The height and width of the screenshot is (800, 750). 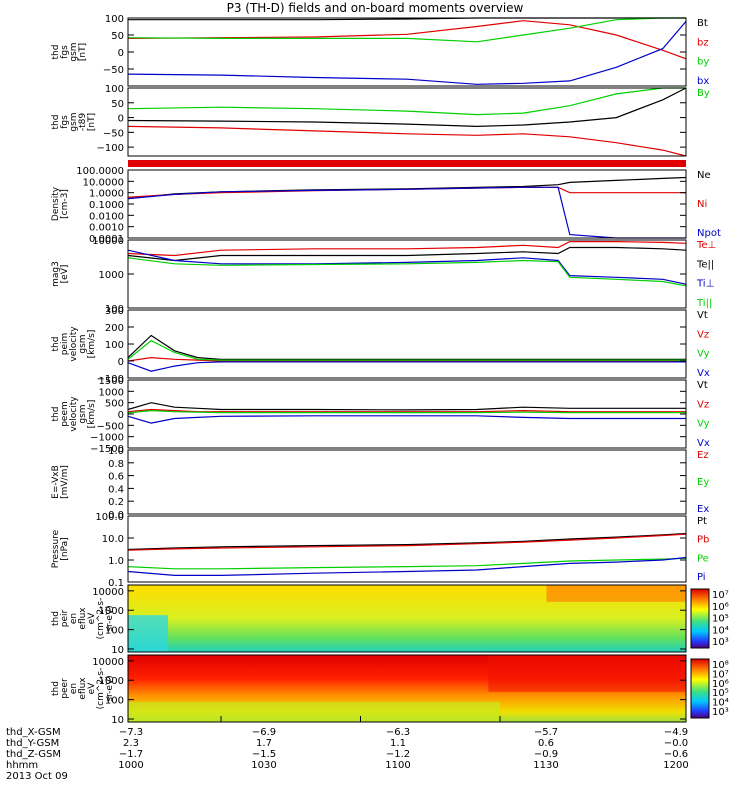 What do you see at coordinates (65, 688) in the screenshot?
I see `y-axis-label: peer` at bounding box center [65, 688].